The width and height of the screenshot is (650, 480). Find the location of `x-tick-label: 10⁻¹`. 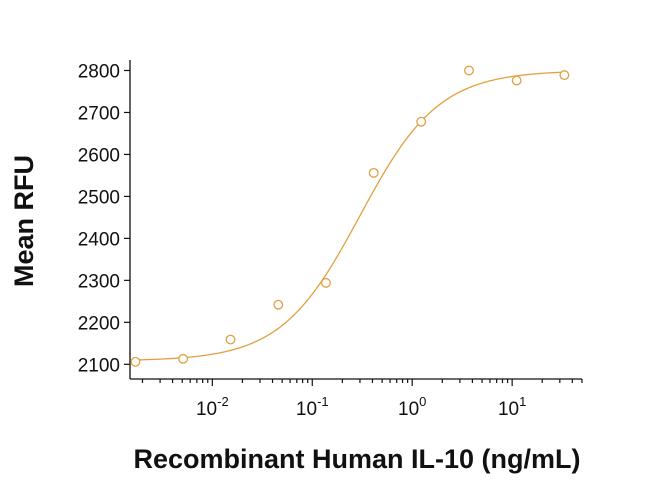

x-tick-label: 10⁻¹ is located at coordinates (312, 407).